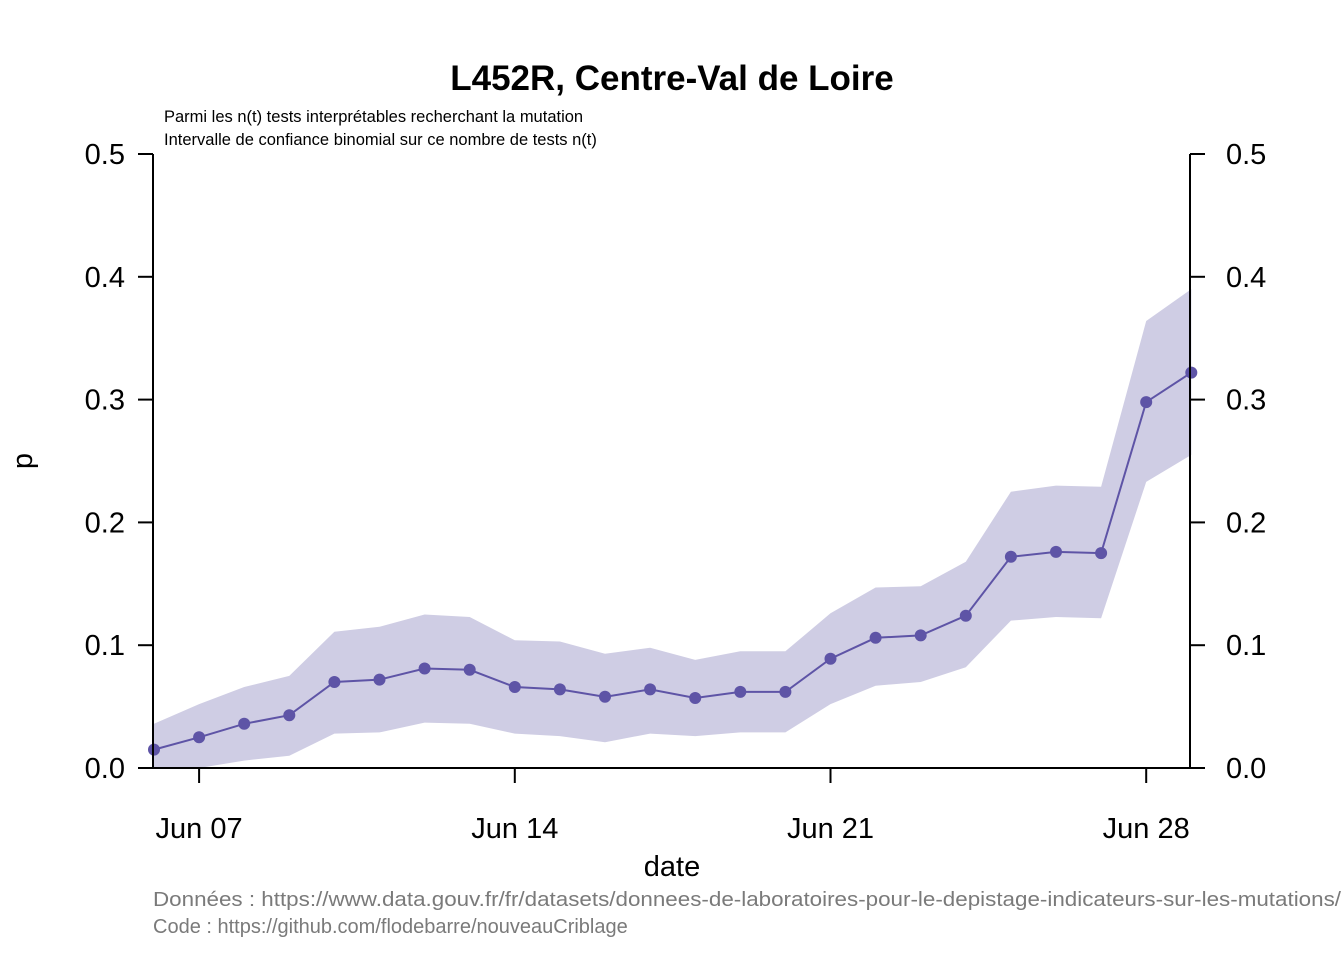 This screenshot has width=1344, height=960. I want to click on x-tick-label: Jun 28, so click(1146, 829).